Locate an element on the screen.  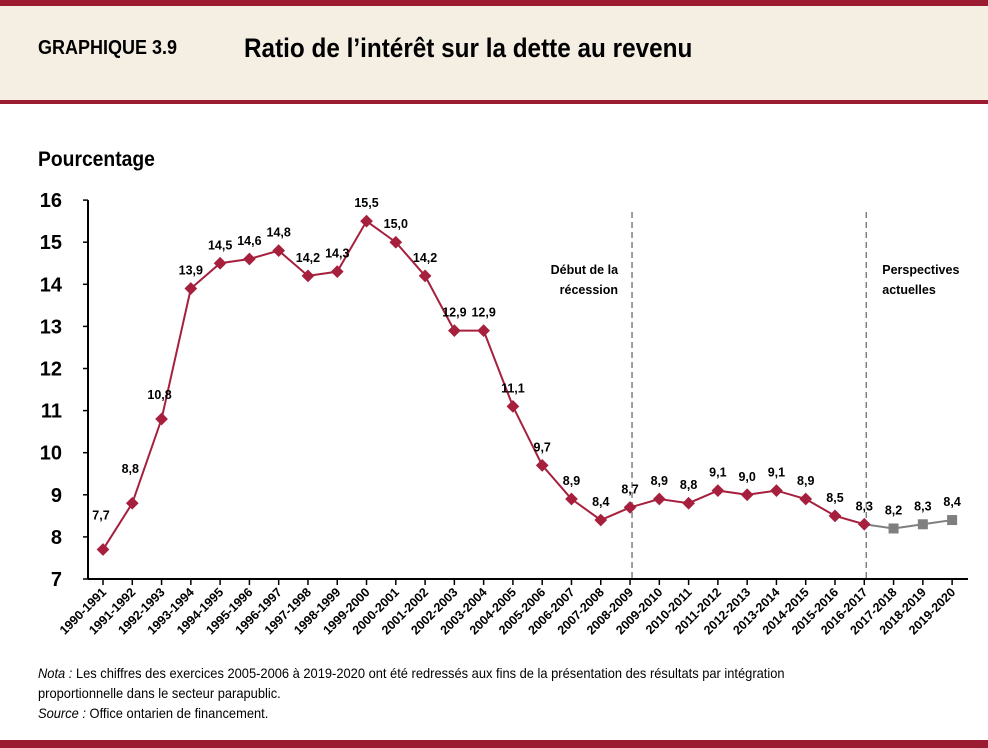
y-tick-label: 14 is located at coordinates (51, 285).